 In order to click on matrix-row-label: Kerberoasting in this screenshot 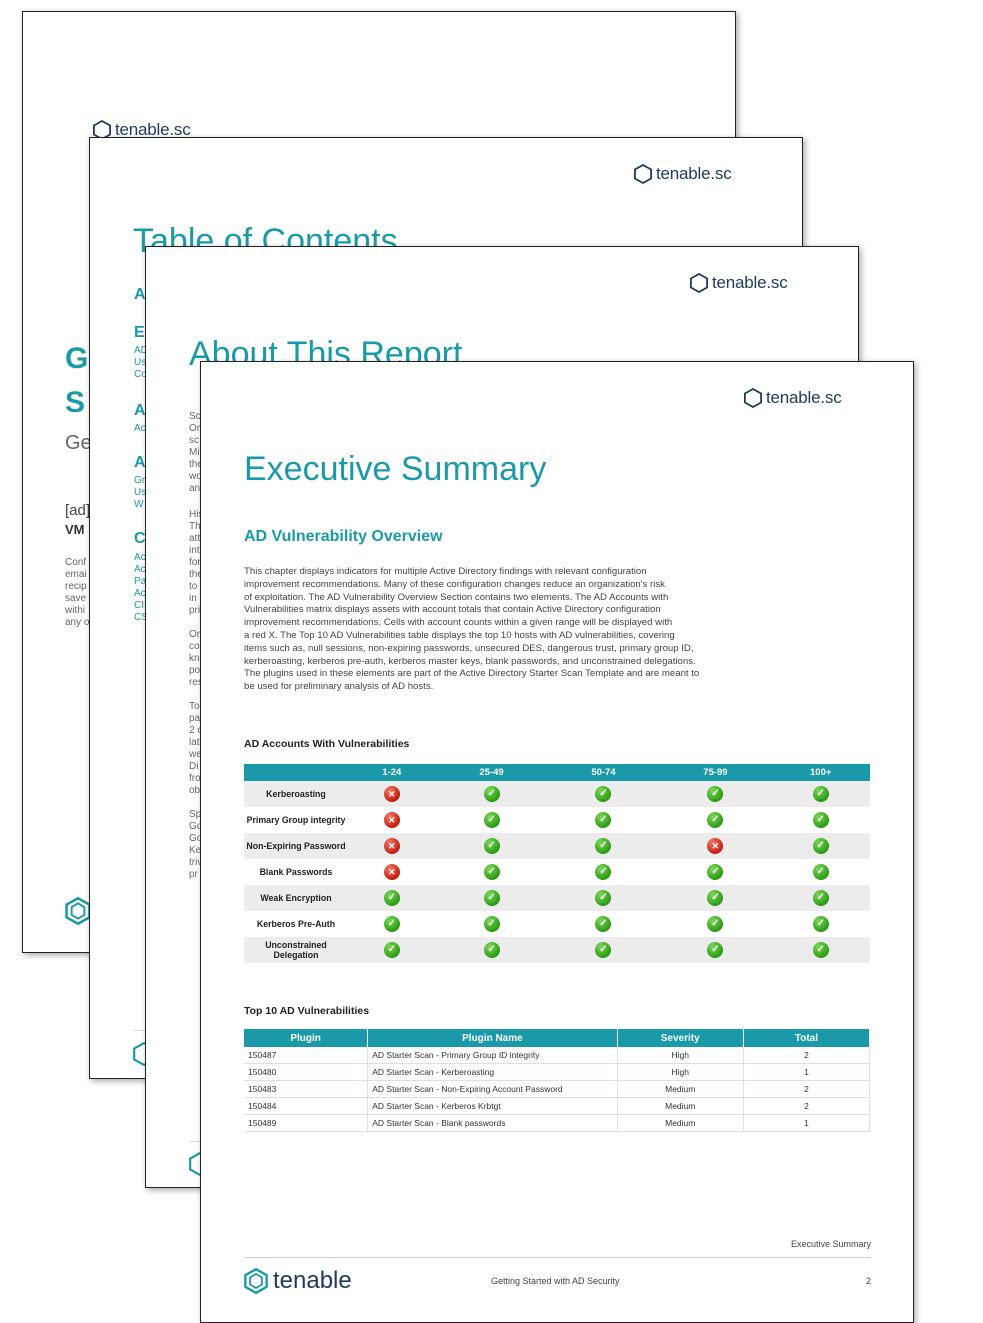, I will do `click(296, 794)`.